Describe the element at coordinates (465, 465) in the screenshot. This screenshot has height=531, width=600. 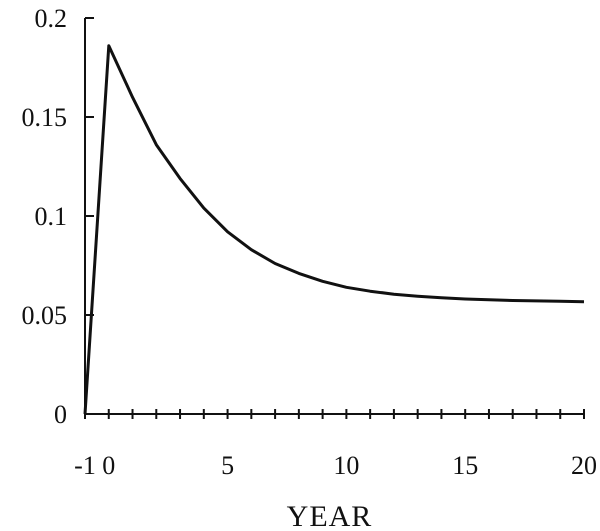
I see `x-tick-label: 15` at that location.